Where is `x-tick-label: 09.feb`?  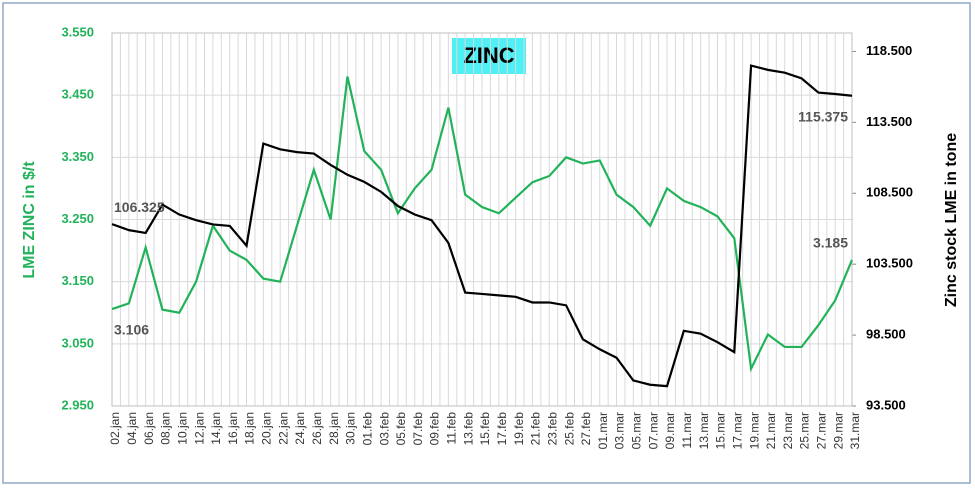
x-tick-label: 09.feb is located at coordinates (435, 429).